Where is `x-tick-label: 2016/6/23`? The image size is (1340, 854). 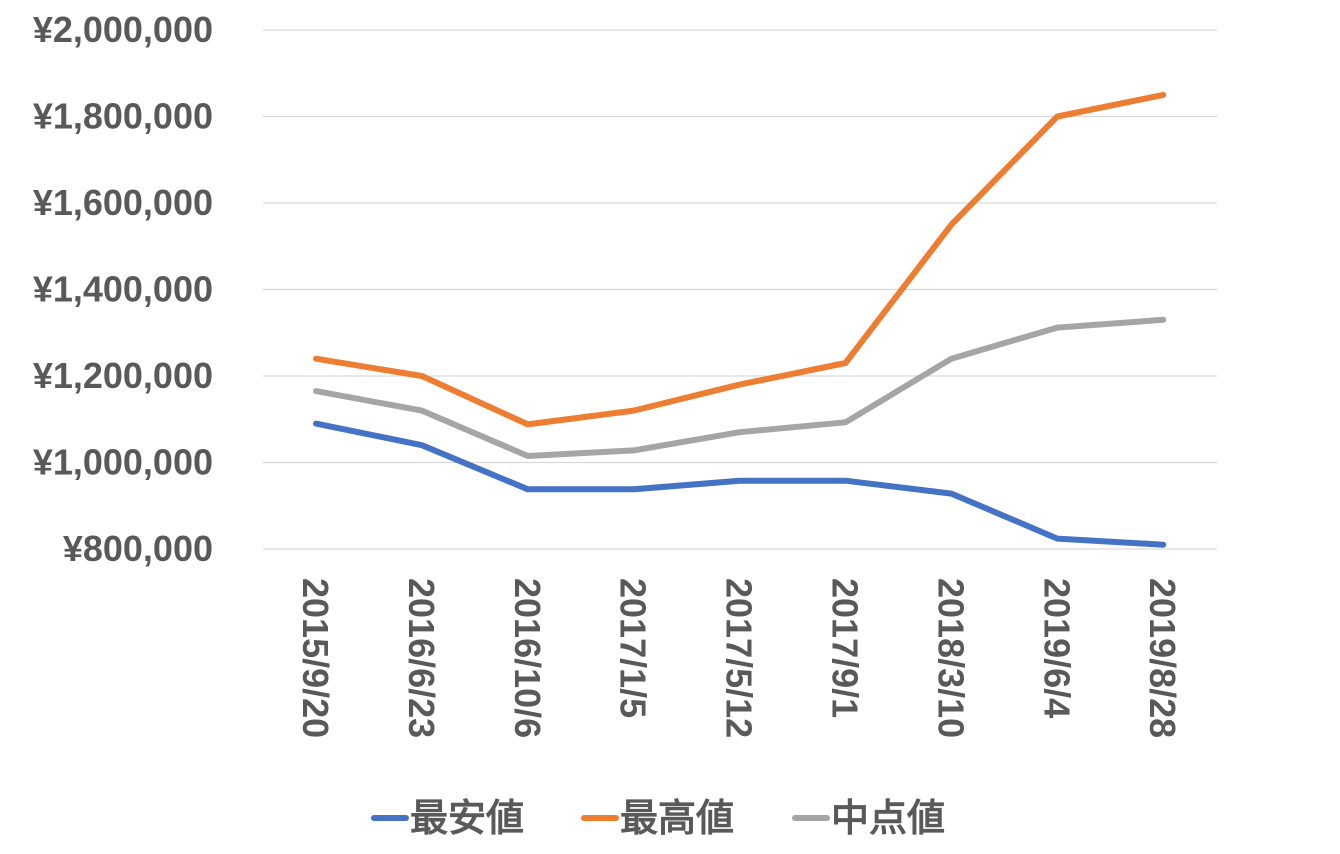 x-tick-label: 2016/6/23 is located at coordinates (421, 658).